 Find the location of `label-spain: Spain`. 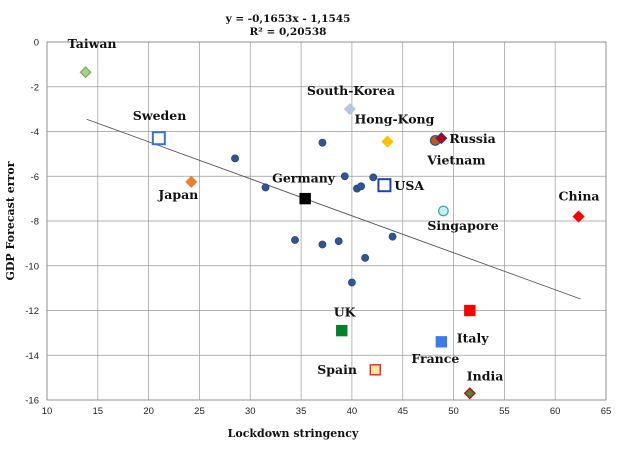

label-spain: Spain is located at coordinates (337, 369).